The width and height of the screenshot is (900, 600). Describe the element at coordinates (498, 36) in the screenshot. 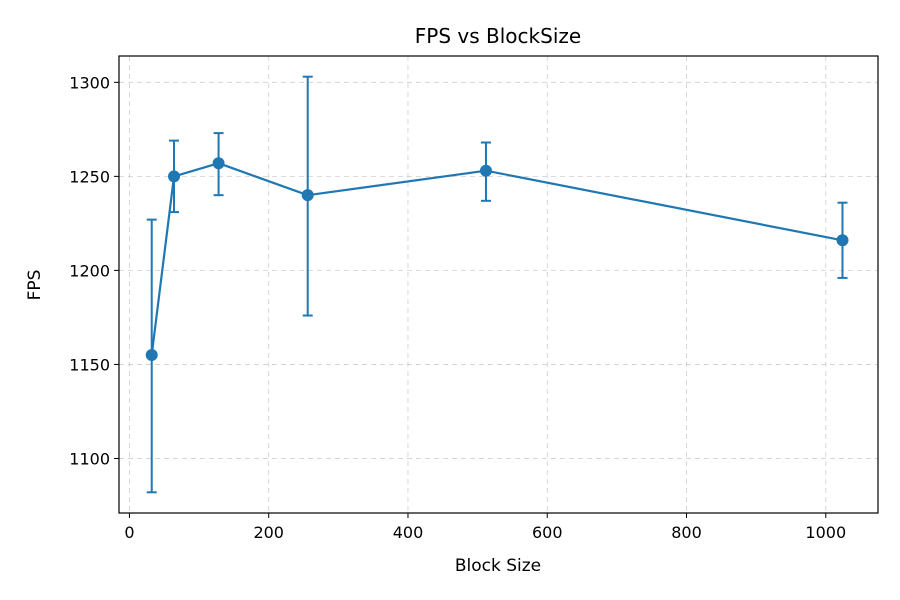

I see `chart-title: FPS vs BlockSize` at that location.